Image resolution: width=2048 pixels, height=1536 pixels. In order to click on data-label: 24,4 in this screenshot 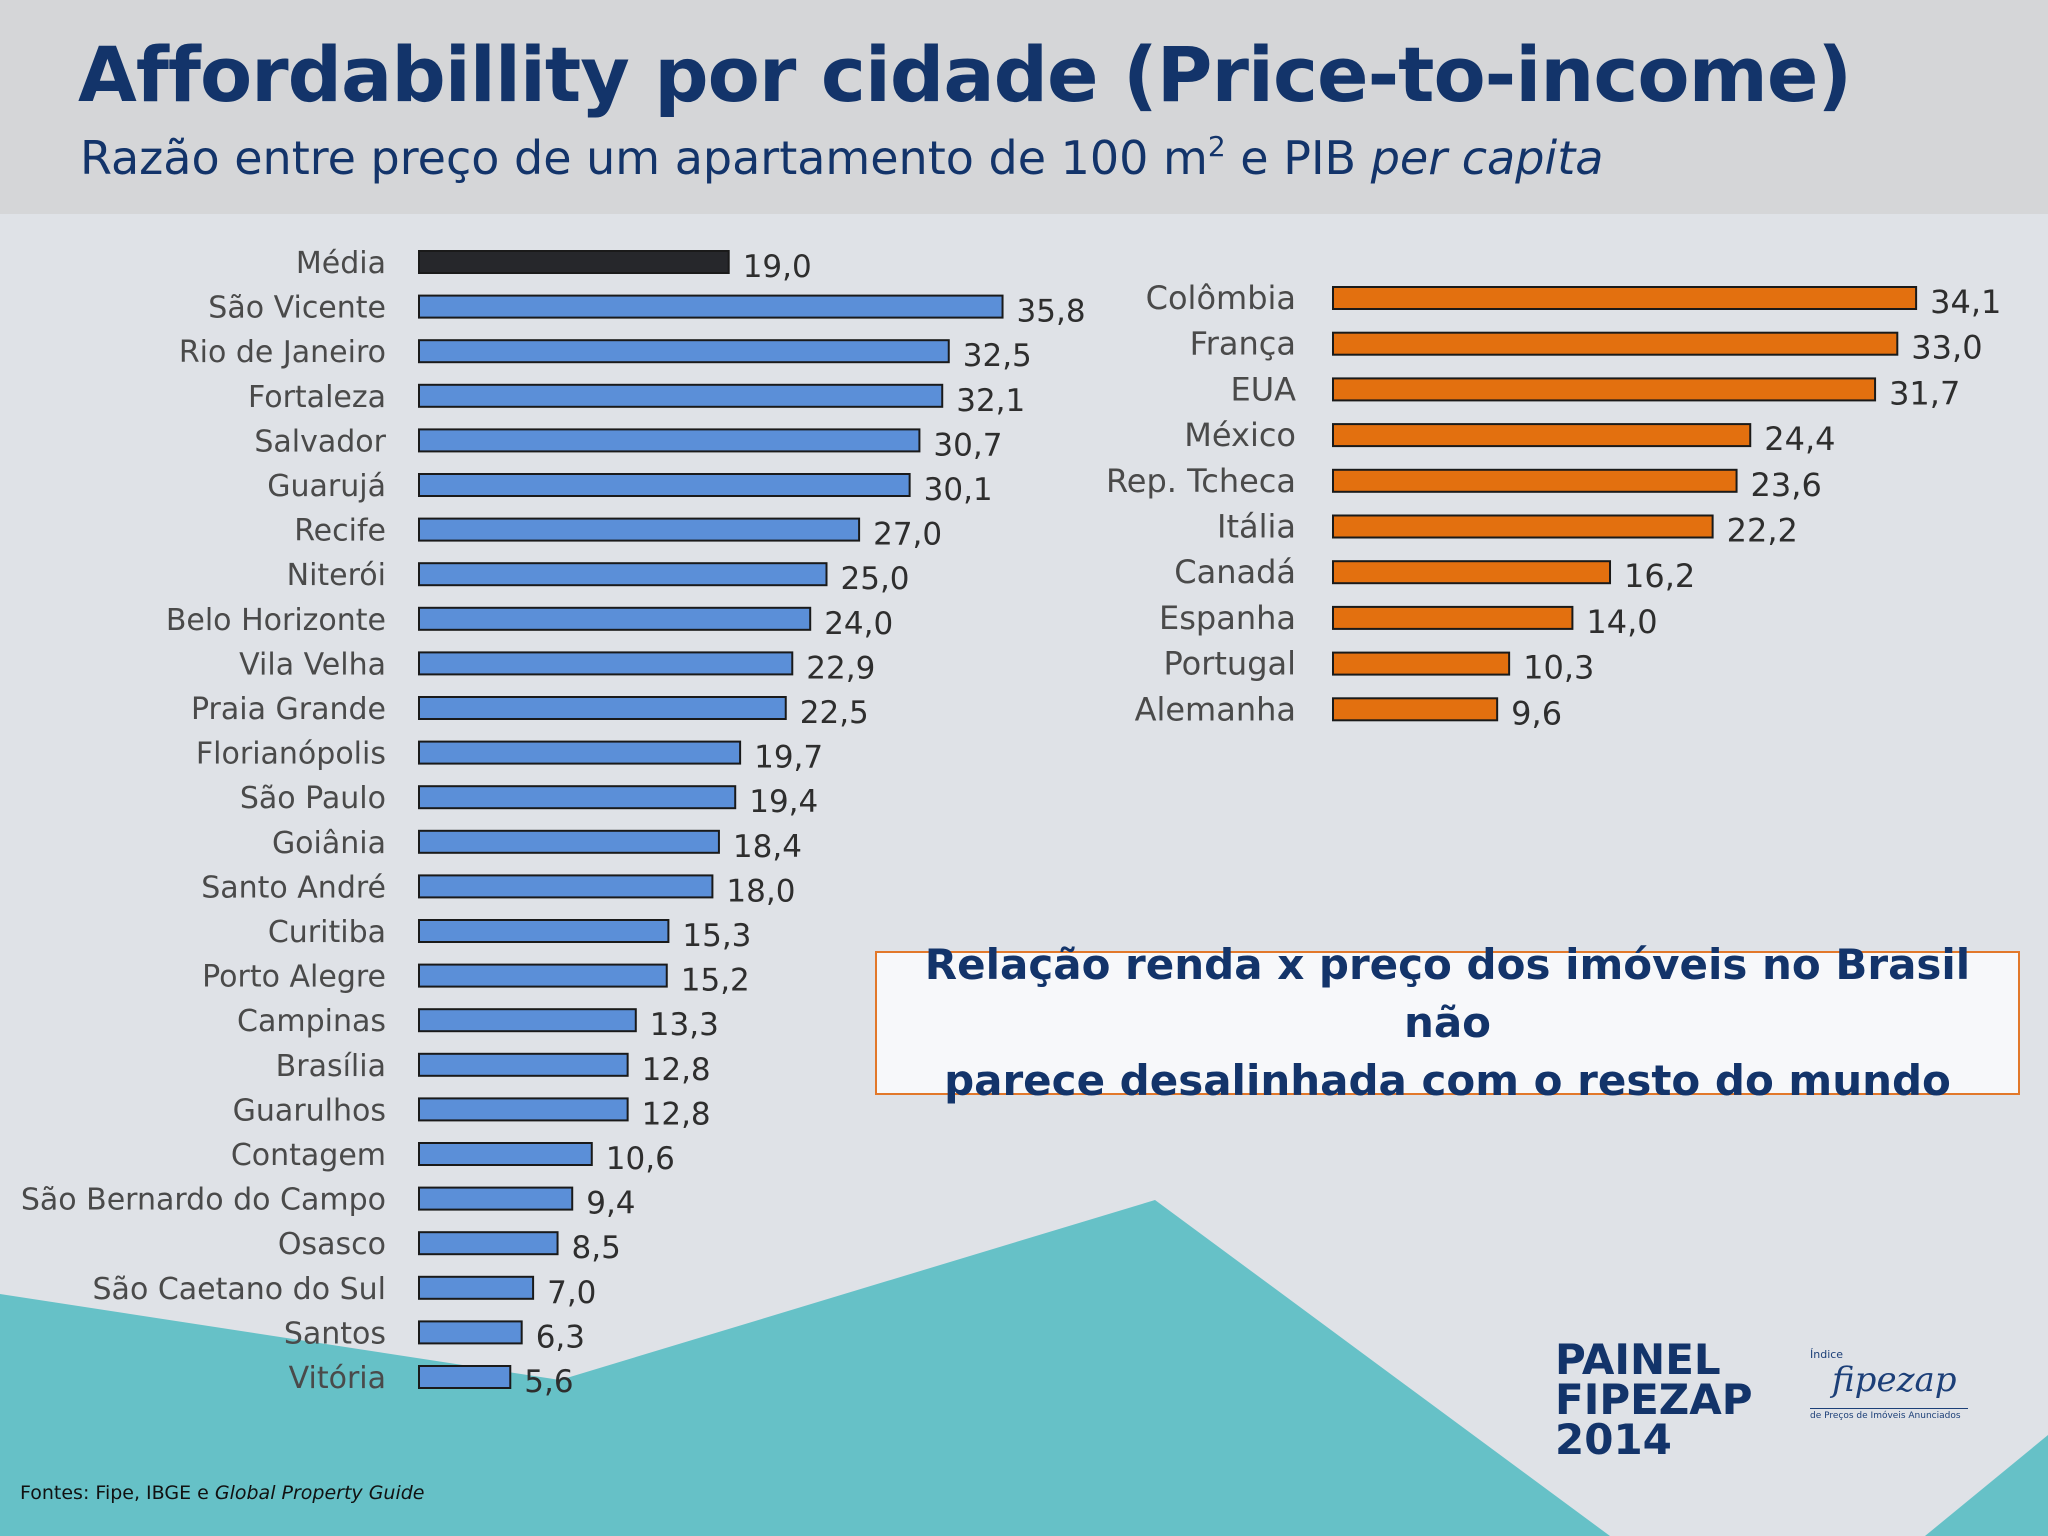, I will do `click(1799, 439)`.